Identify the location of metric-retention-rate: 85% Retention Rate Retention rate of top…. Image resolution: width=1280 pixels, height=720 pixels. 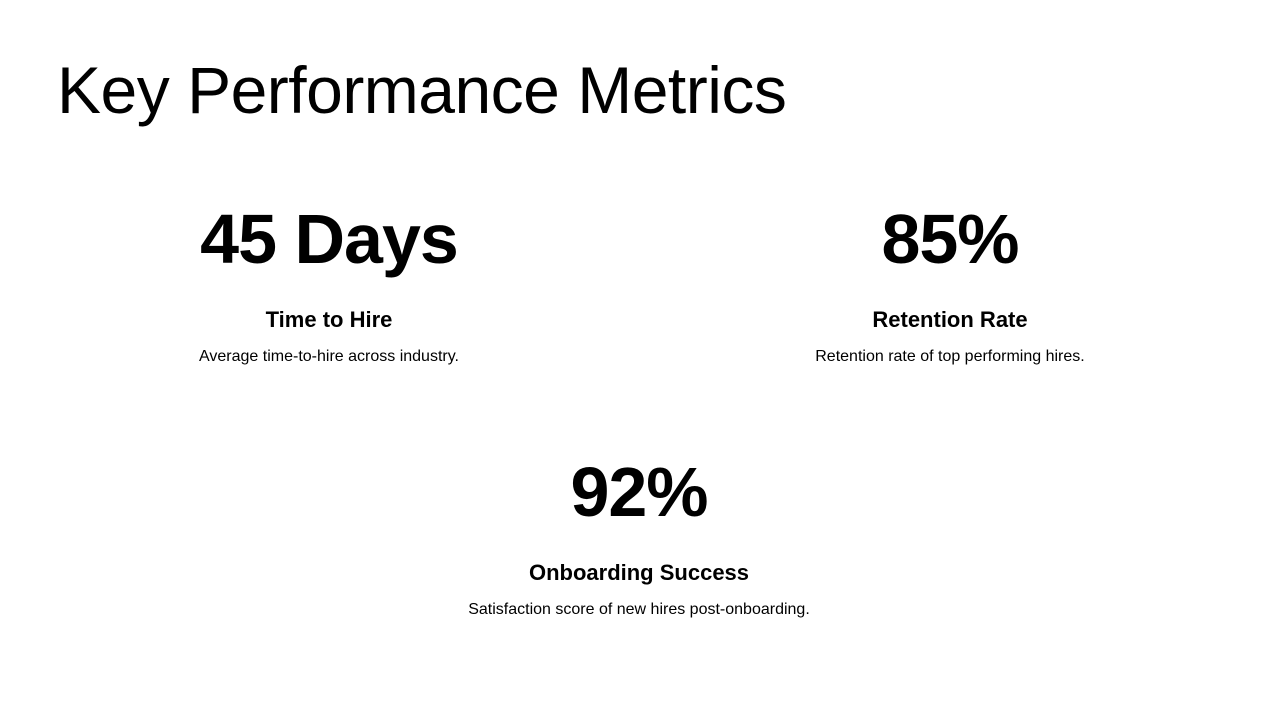
(950, 281).